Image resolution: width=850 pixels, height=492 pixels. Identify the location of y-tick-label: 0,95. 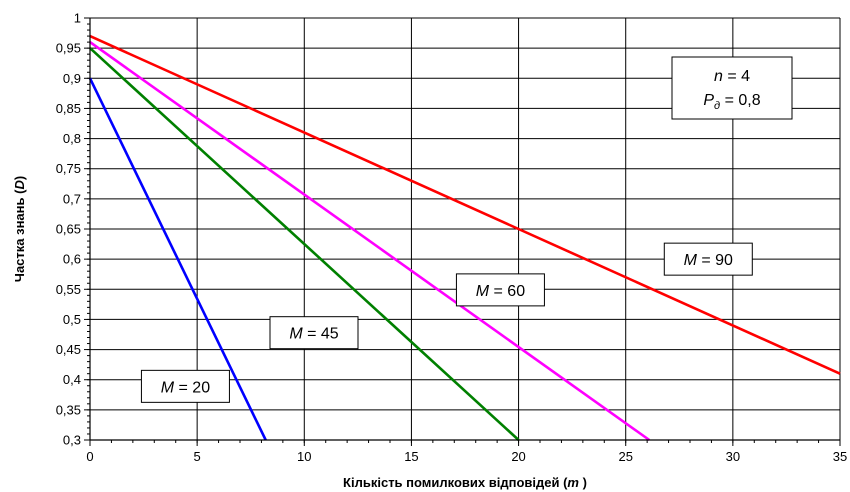
(68, 48).